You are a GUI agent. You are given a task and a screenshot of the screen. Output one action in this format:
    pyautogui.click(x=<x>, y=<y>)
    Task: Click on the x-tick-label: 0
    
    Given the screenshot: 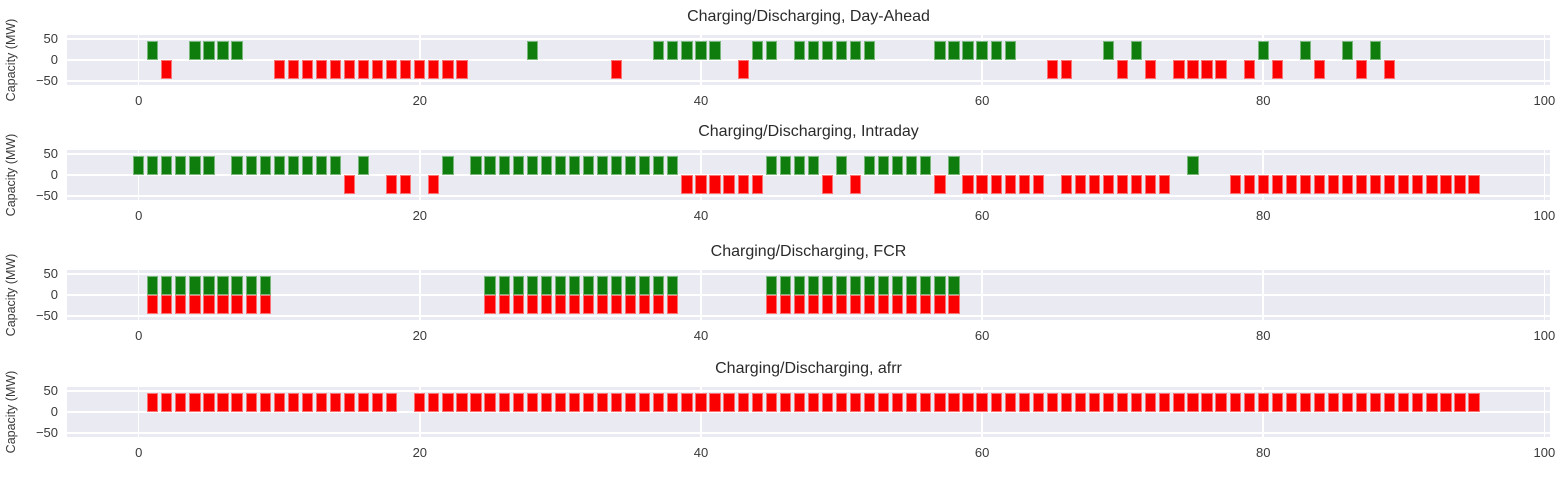 What is the action you would take?
    pyautogui.click(x=139, y=335)
    